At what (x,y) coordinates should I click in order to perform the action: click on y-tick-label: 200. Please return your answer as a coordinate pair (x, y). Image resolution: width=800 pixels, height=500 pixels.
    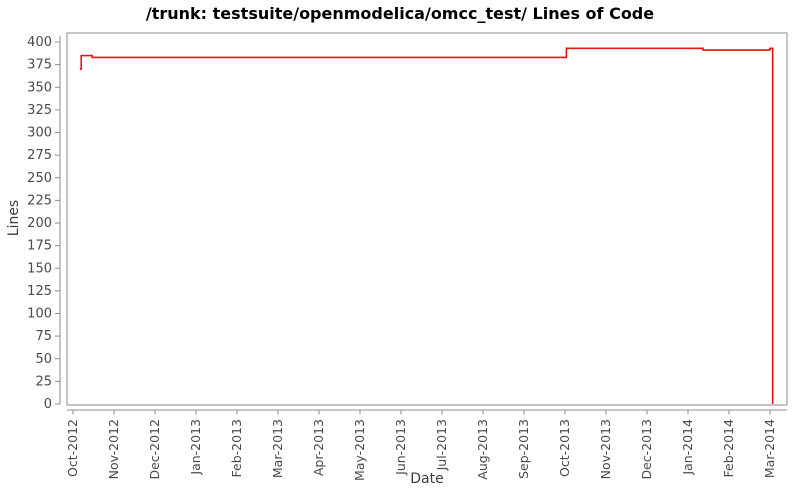
    Looking at the image, I should click on (39, 223).